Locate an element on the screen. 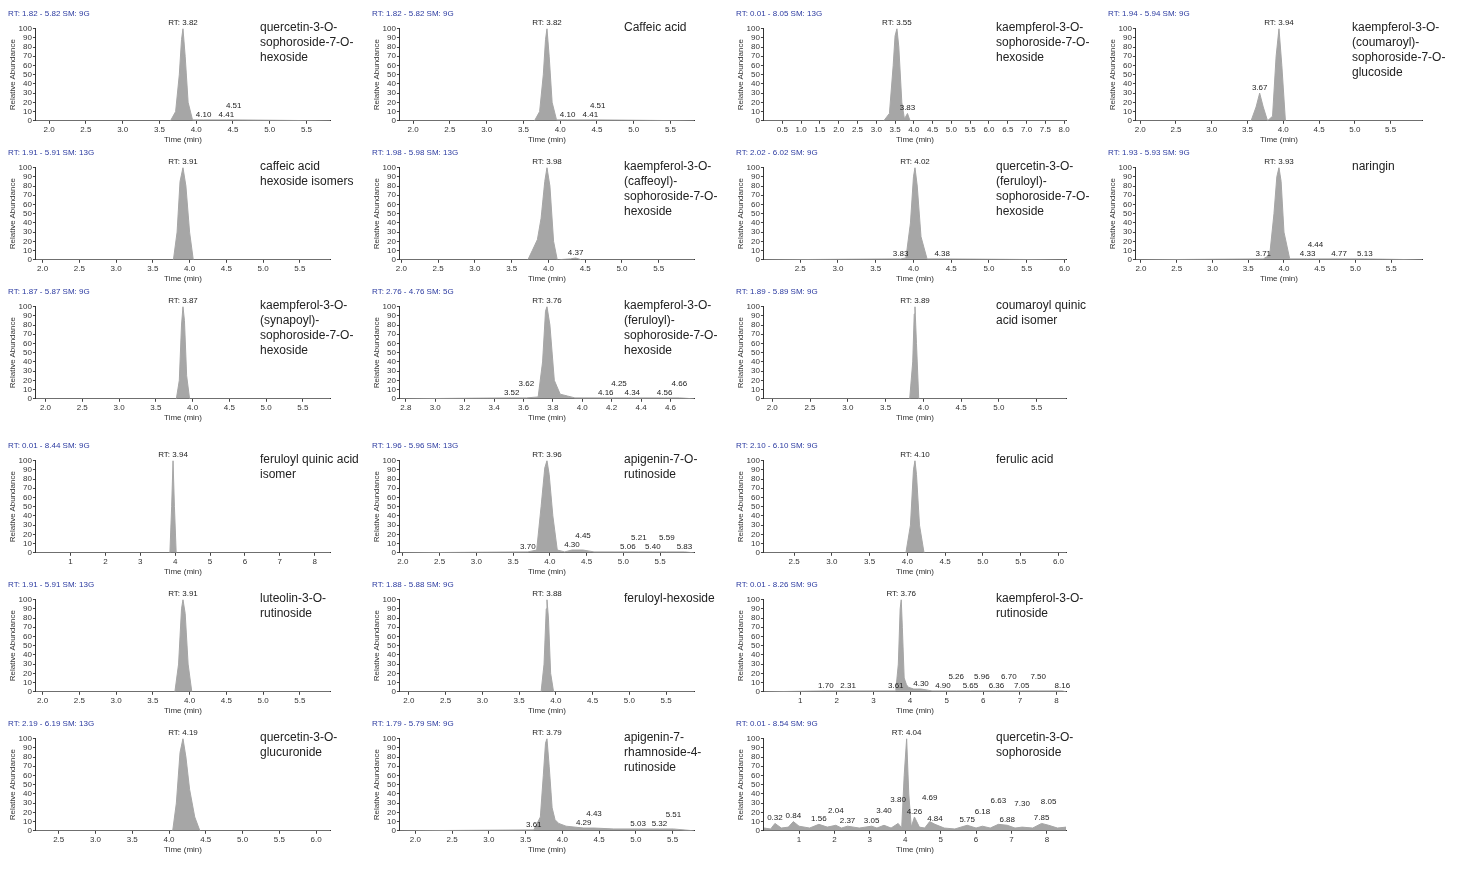 The height and width of the screenshot is (875, 1470). annotation: 4.51 is located at coordinates (598, 105).